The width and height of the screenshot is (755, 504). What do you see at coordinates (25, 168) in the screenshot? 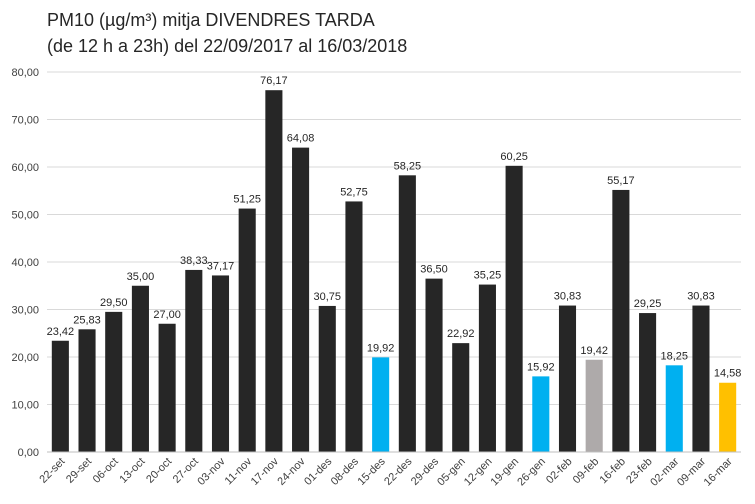
I see `y-tick-label: 60,00` at bounding box center [25, 168].